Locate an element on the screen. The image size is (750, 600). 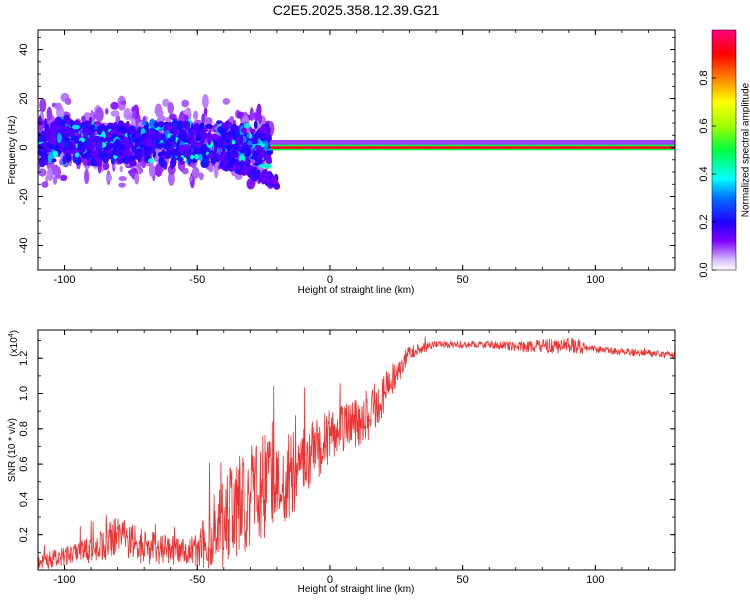
spectrogram-ytick-label: -20 is located at coordinates (24, 197).